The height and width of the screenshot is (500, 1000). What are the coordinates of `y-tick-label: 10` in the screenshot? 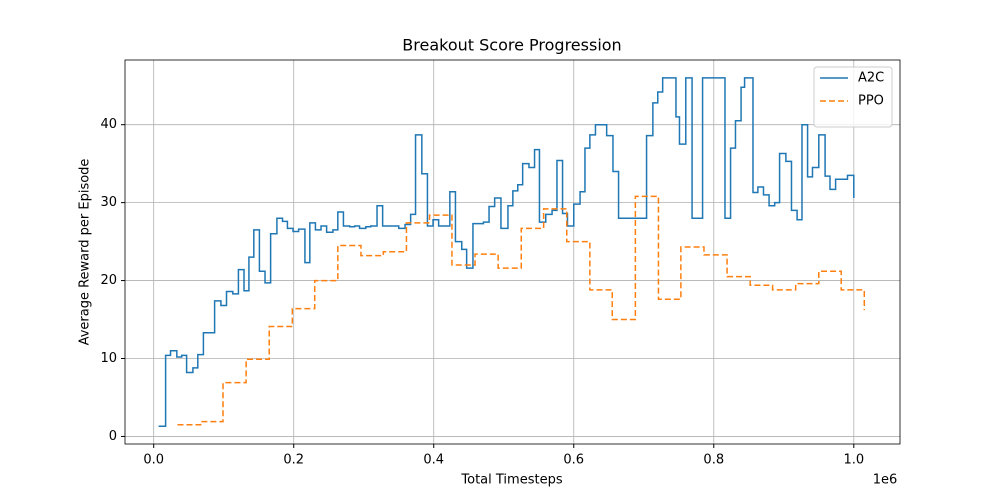 It's located at (108, 358).